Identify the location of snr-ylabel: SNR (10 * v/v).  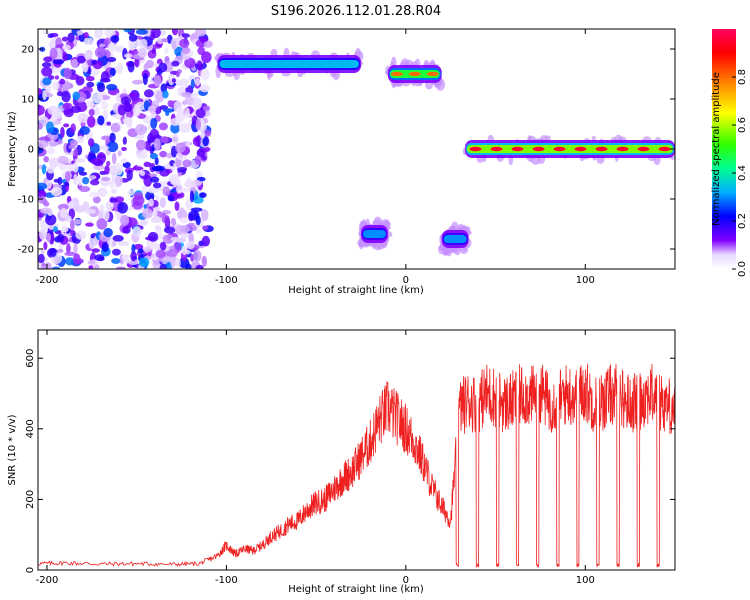
(12, 449).